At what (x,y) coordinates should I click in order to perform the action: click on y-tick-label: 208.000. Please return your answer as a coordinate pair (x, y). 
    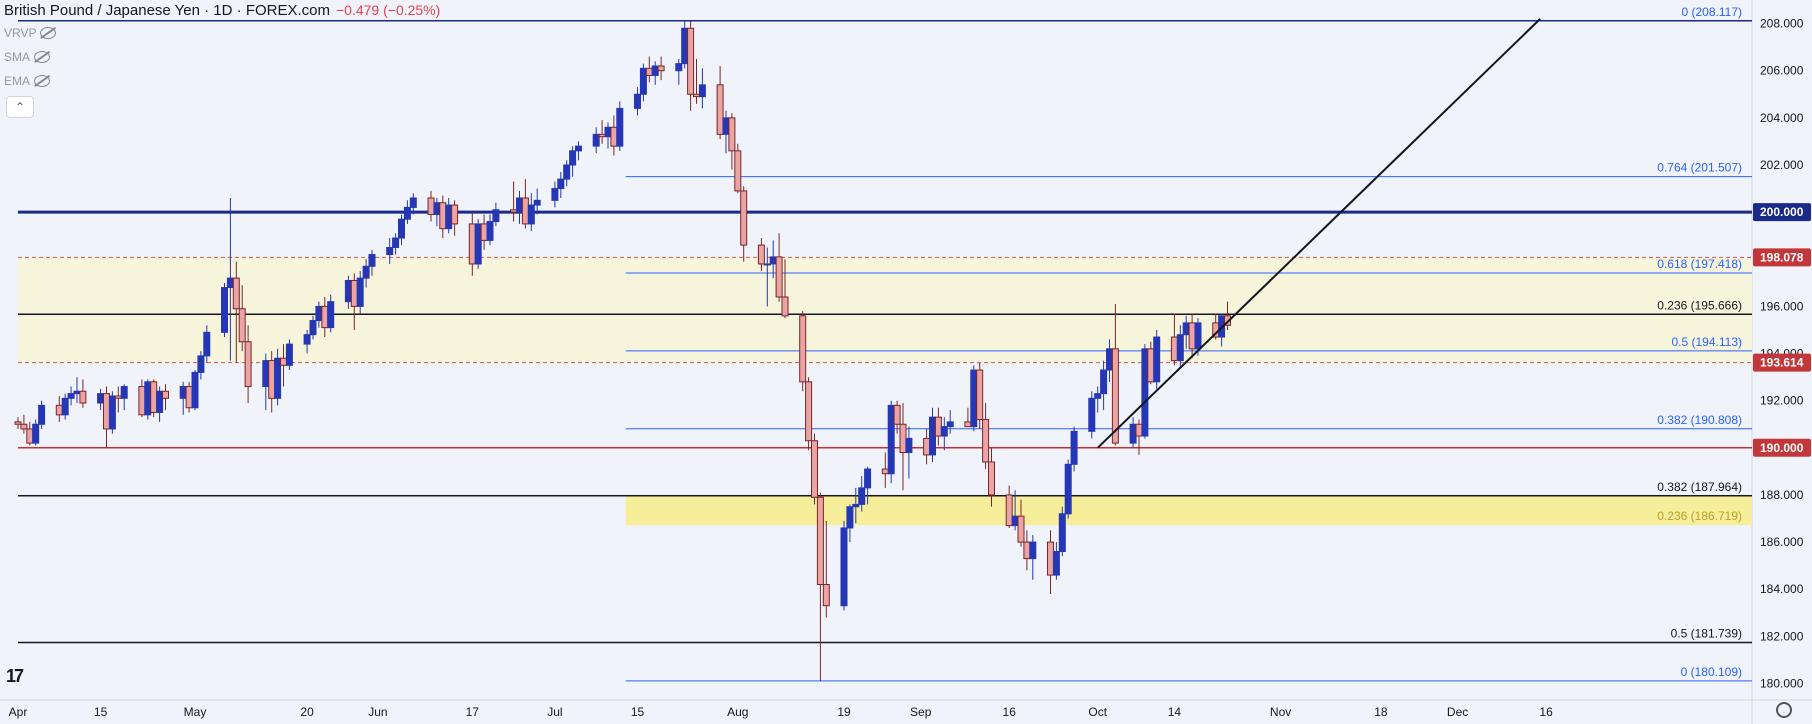
    Looking at the image, I should click on (1782, 24).